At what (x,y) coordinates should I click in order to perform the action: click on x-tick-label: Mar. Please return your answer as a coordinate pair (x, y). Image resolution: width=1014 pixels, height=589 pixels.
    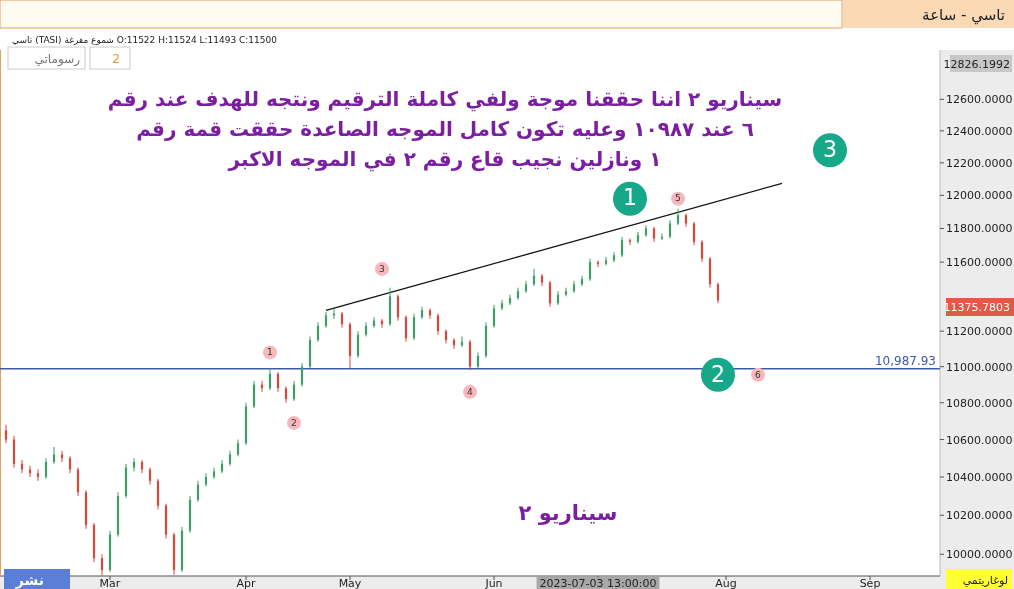
    Looking at the image, I should click on (110, 583).